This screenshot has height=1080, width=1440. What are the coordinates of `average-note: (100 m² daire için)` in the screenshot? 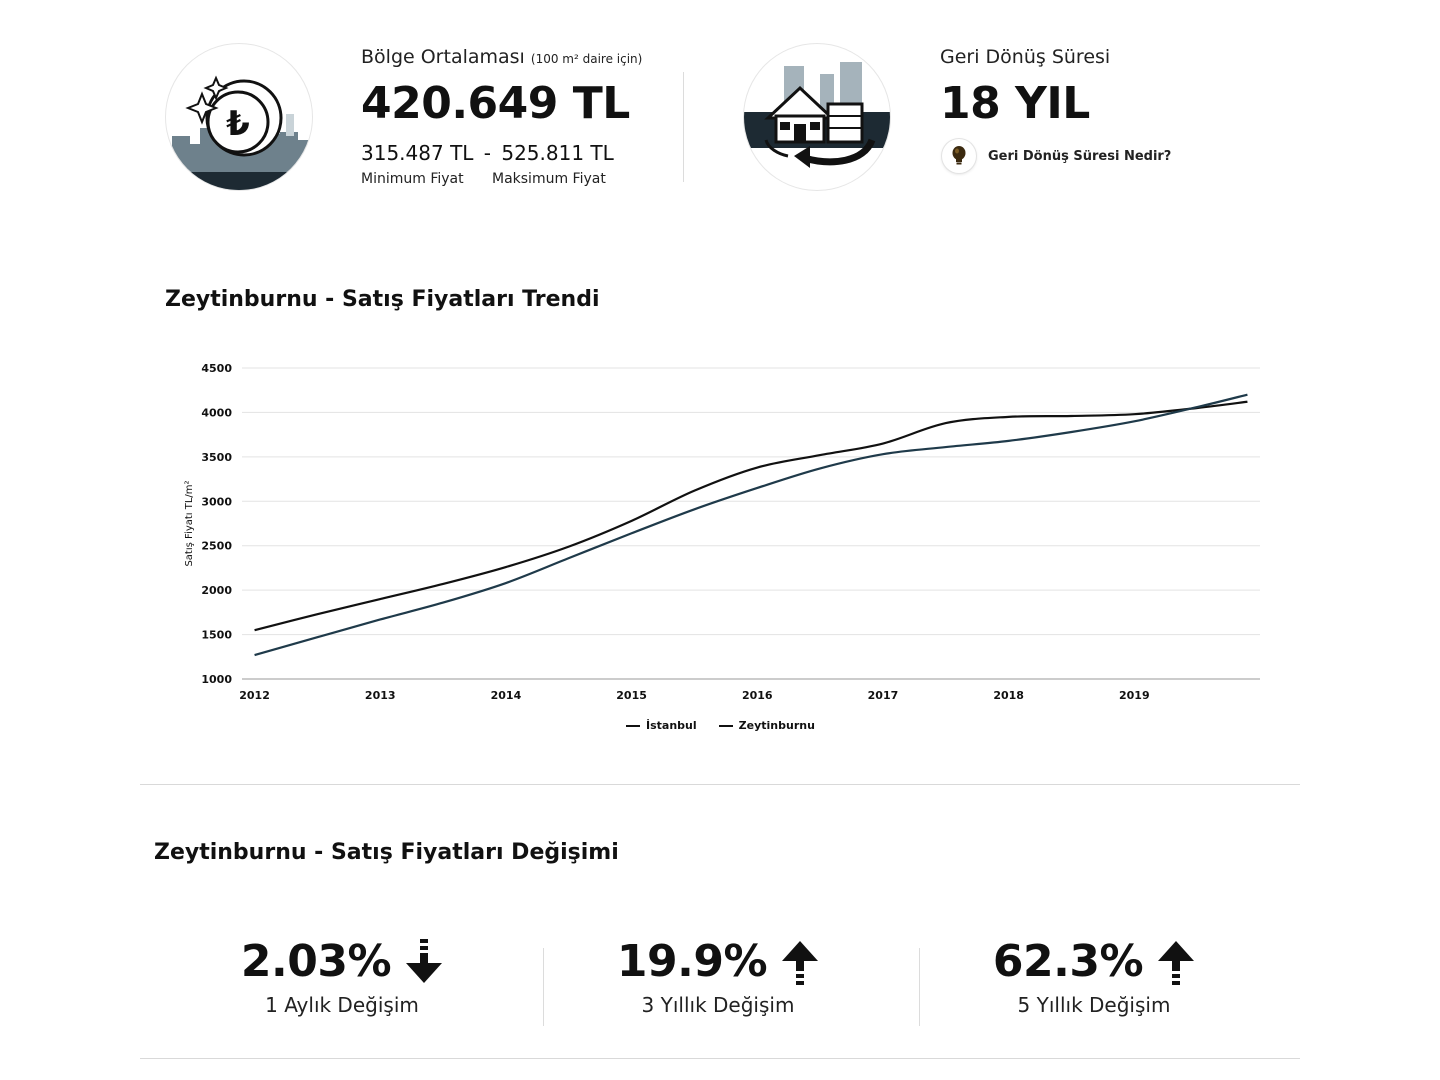 It's located at (586, 59).